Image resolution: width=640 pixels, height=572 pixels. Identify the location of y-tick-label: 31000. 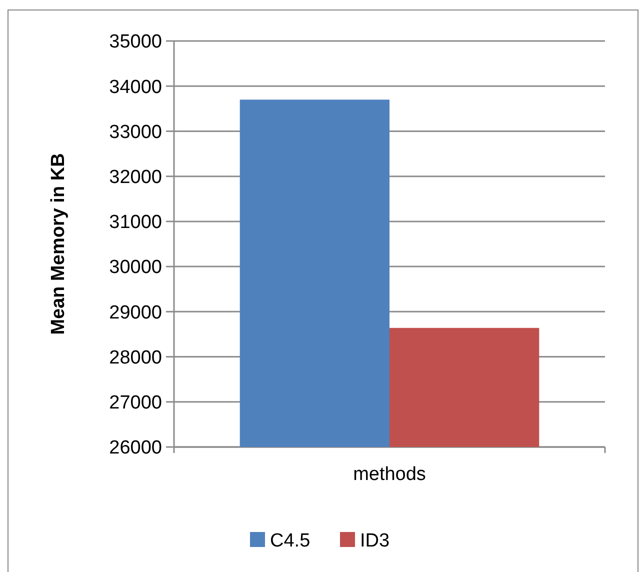
(135, 223).